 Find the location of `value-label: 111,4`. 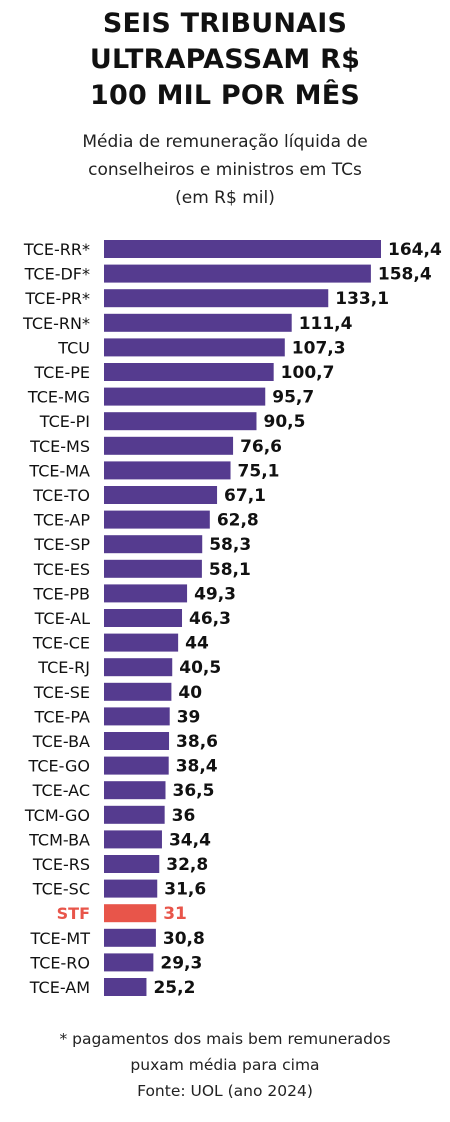

value-label: 111,4 is located at coordinates (326, 324).